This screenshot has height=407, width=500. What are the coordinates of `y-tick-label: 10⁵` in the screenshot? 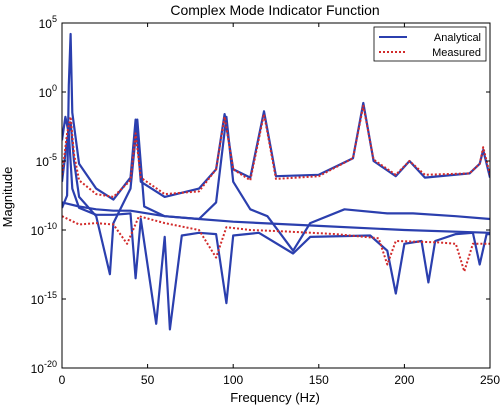 It's located at (48, 22).